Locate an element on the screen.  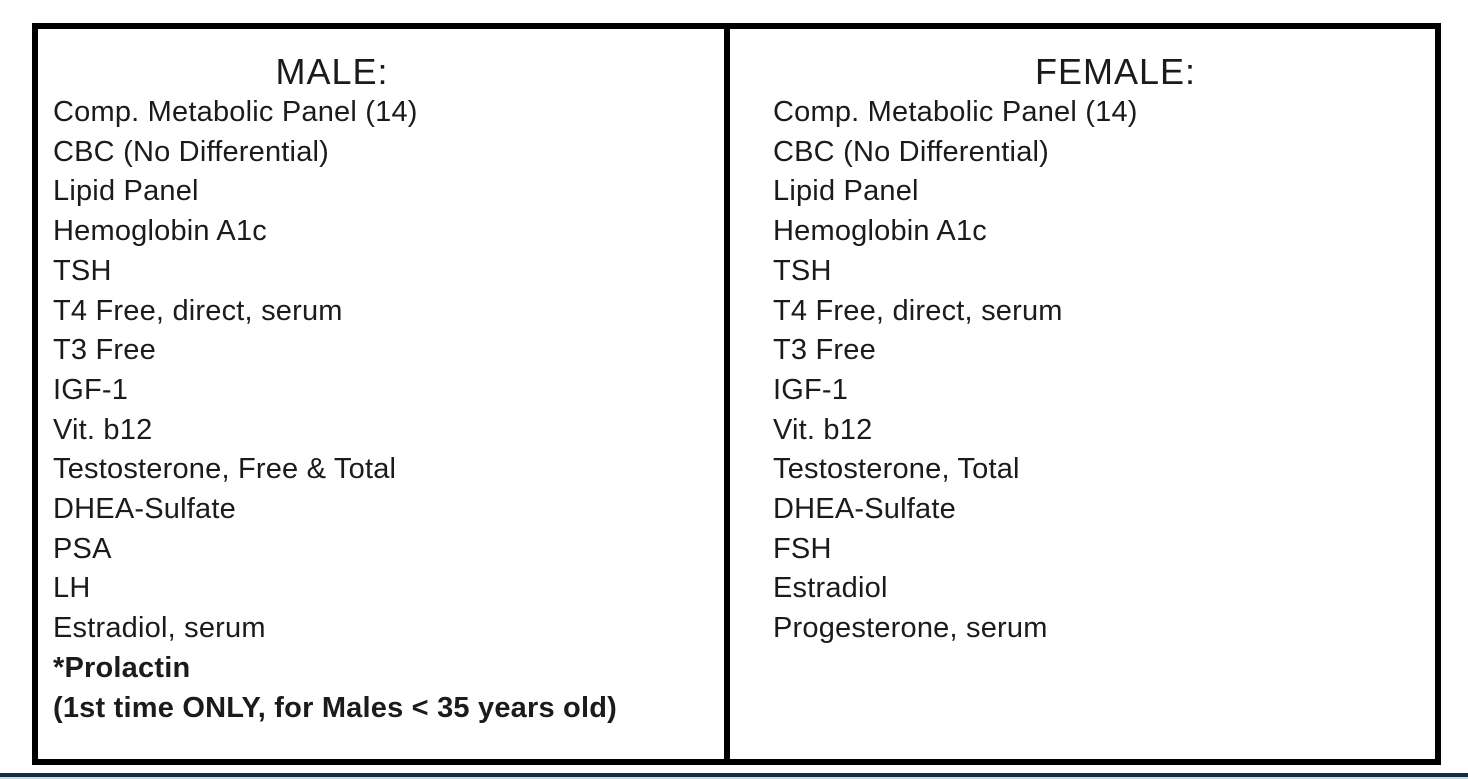
test-item: Testosterone, Free & Total is located at coordinates (225, 469).